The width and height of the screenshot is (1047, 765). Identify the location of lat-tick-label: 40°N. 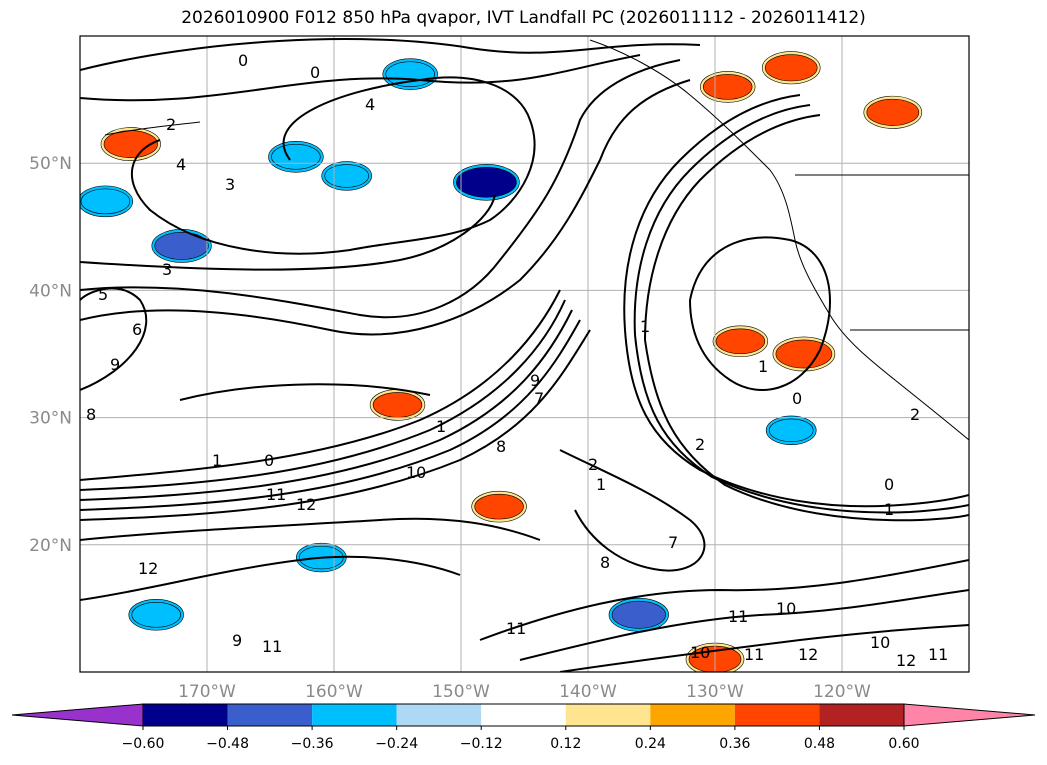
(50, 291).